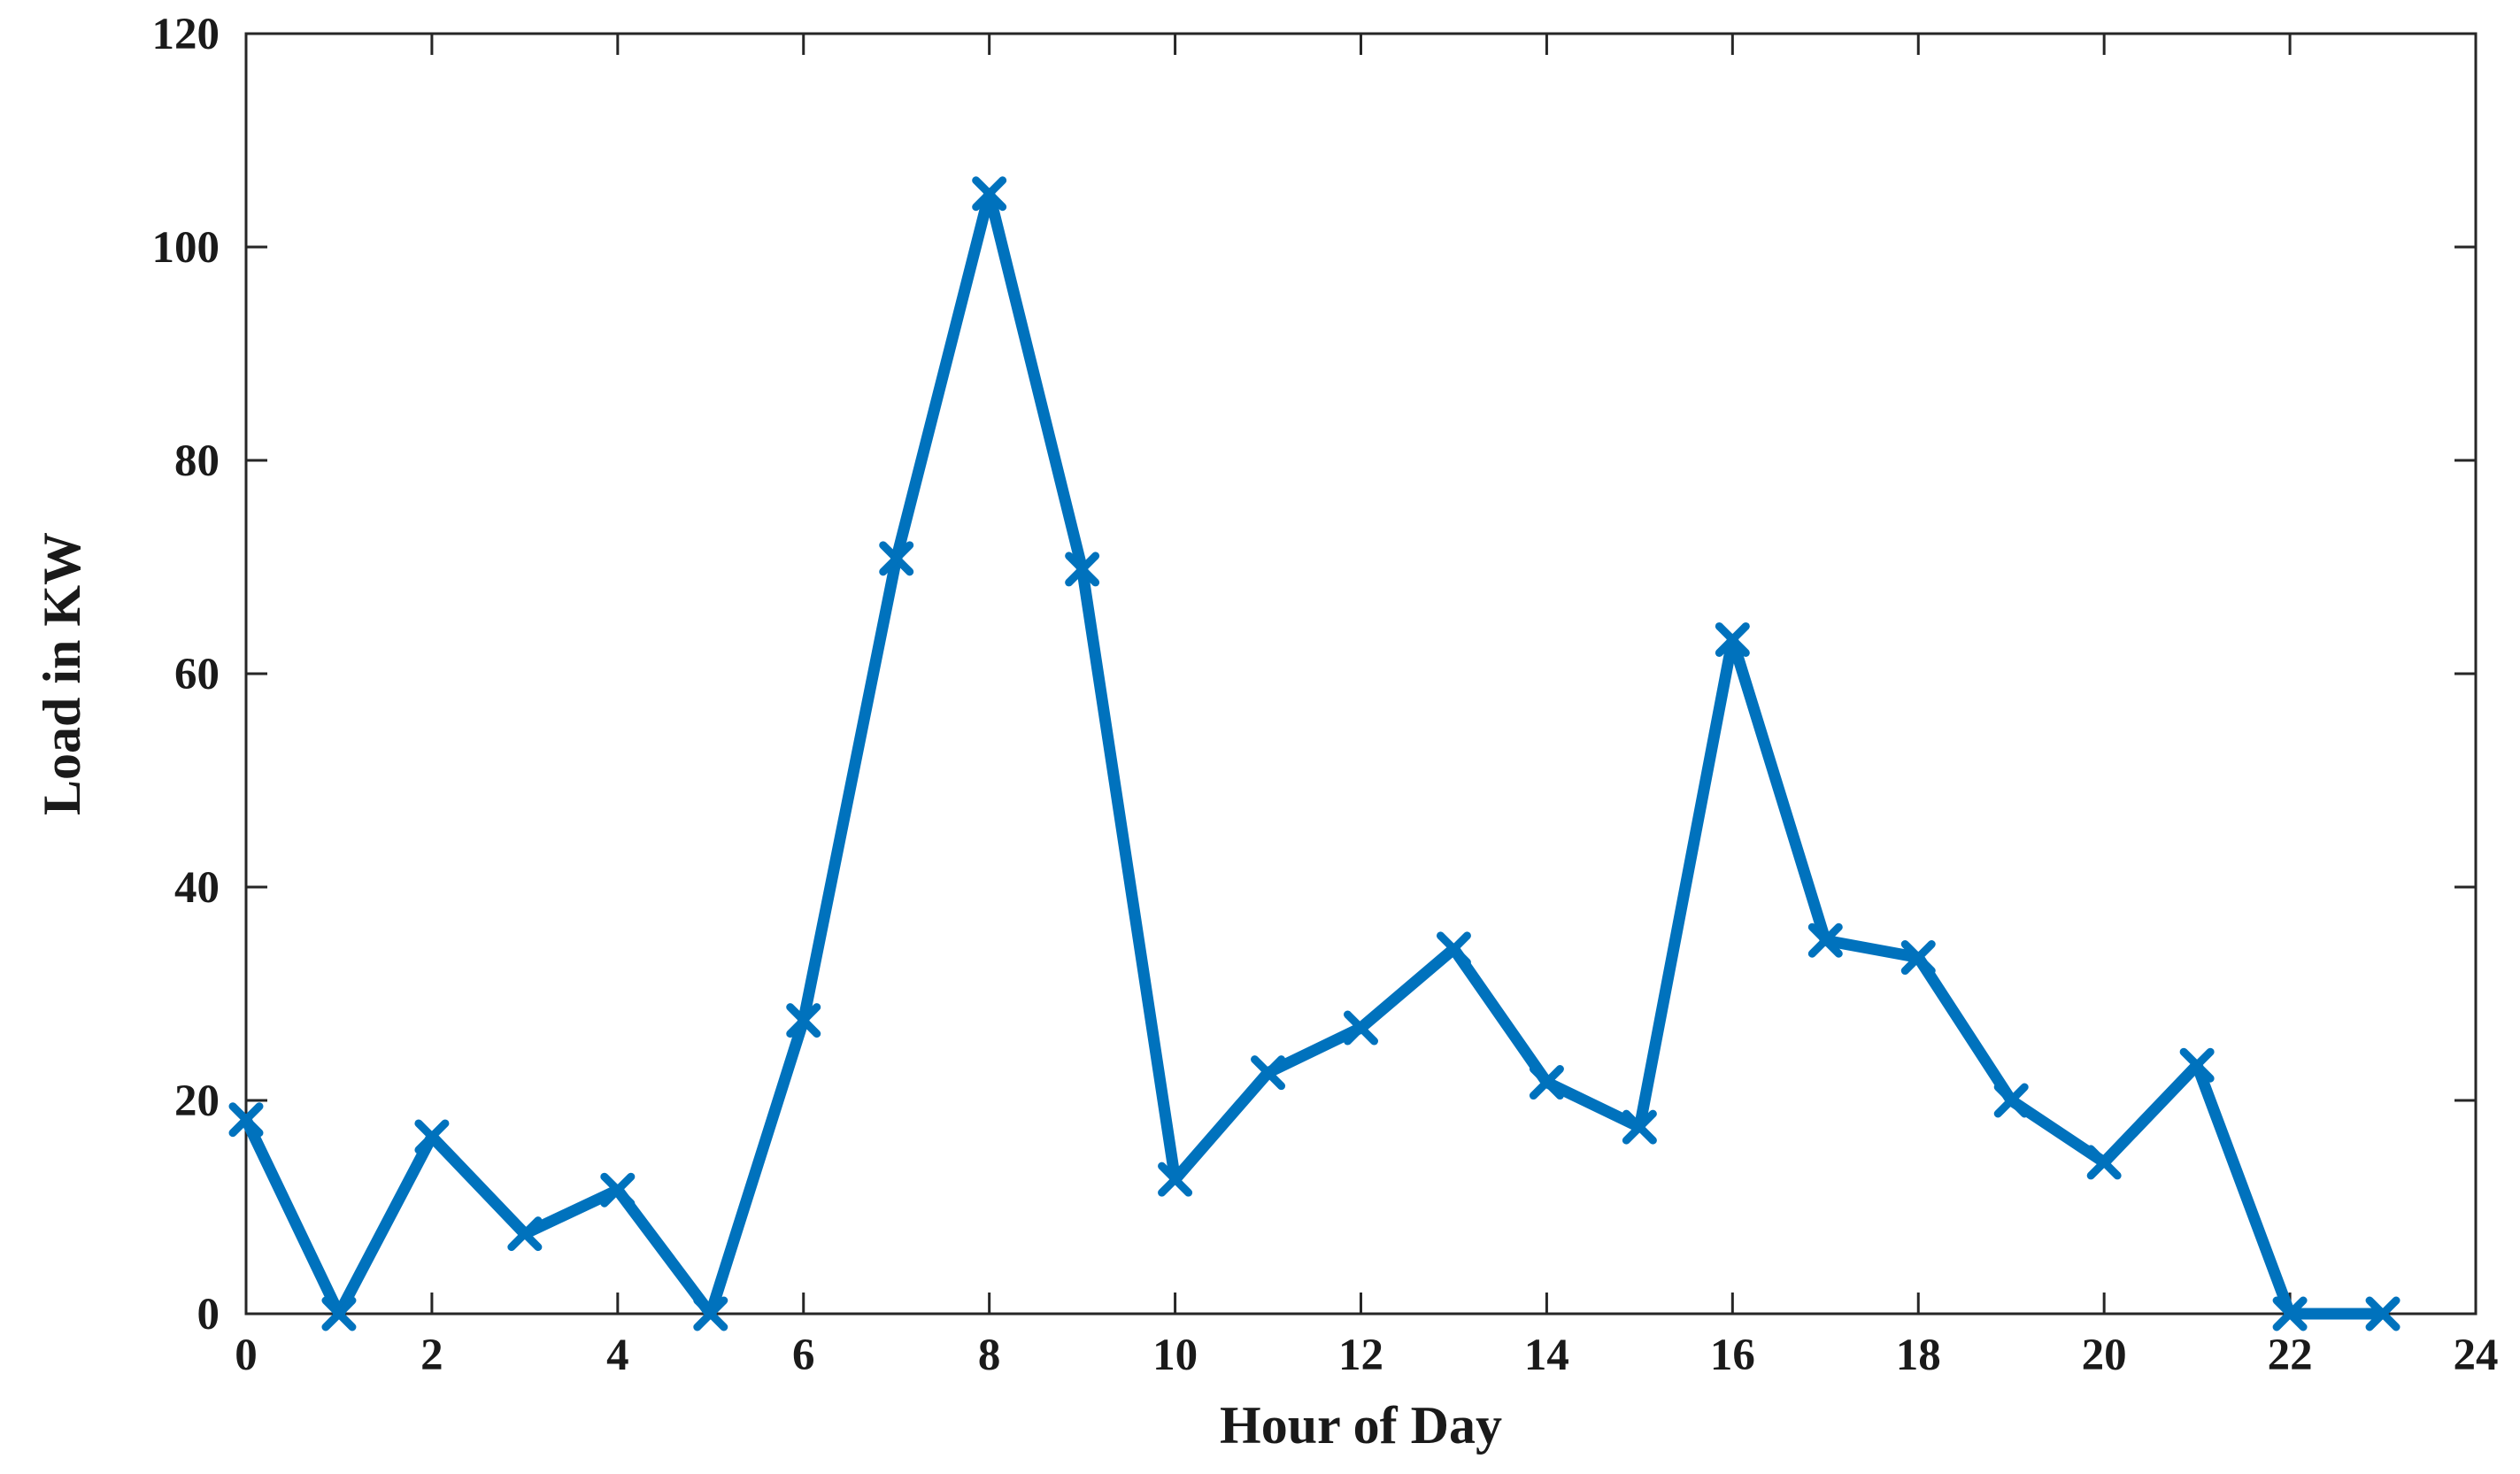 This screenshot has width=2520, height=1474. I want to click on y-tick-label: 0, so click(208, 1314).